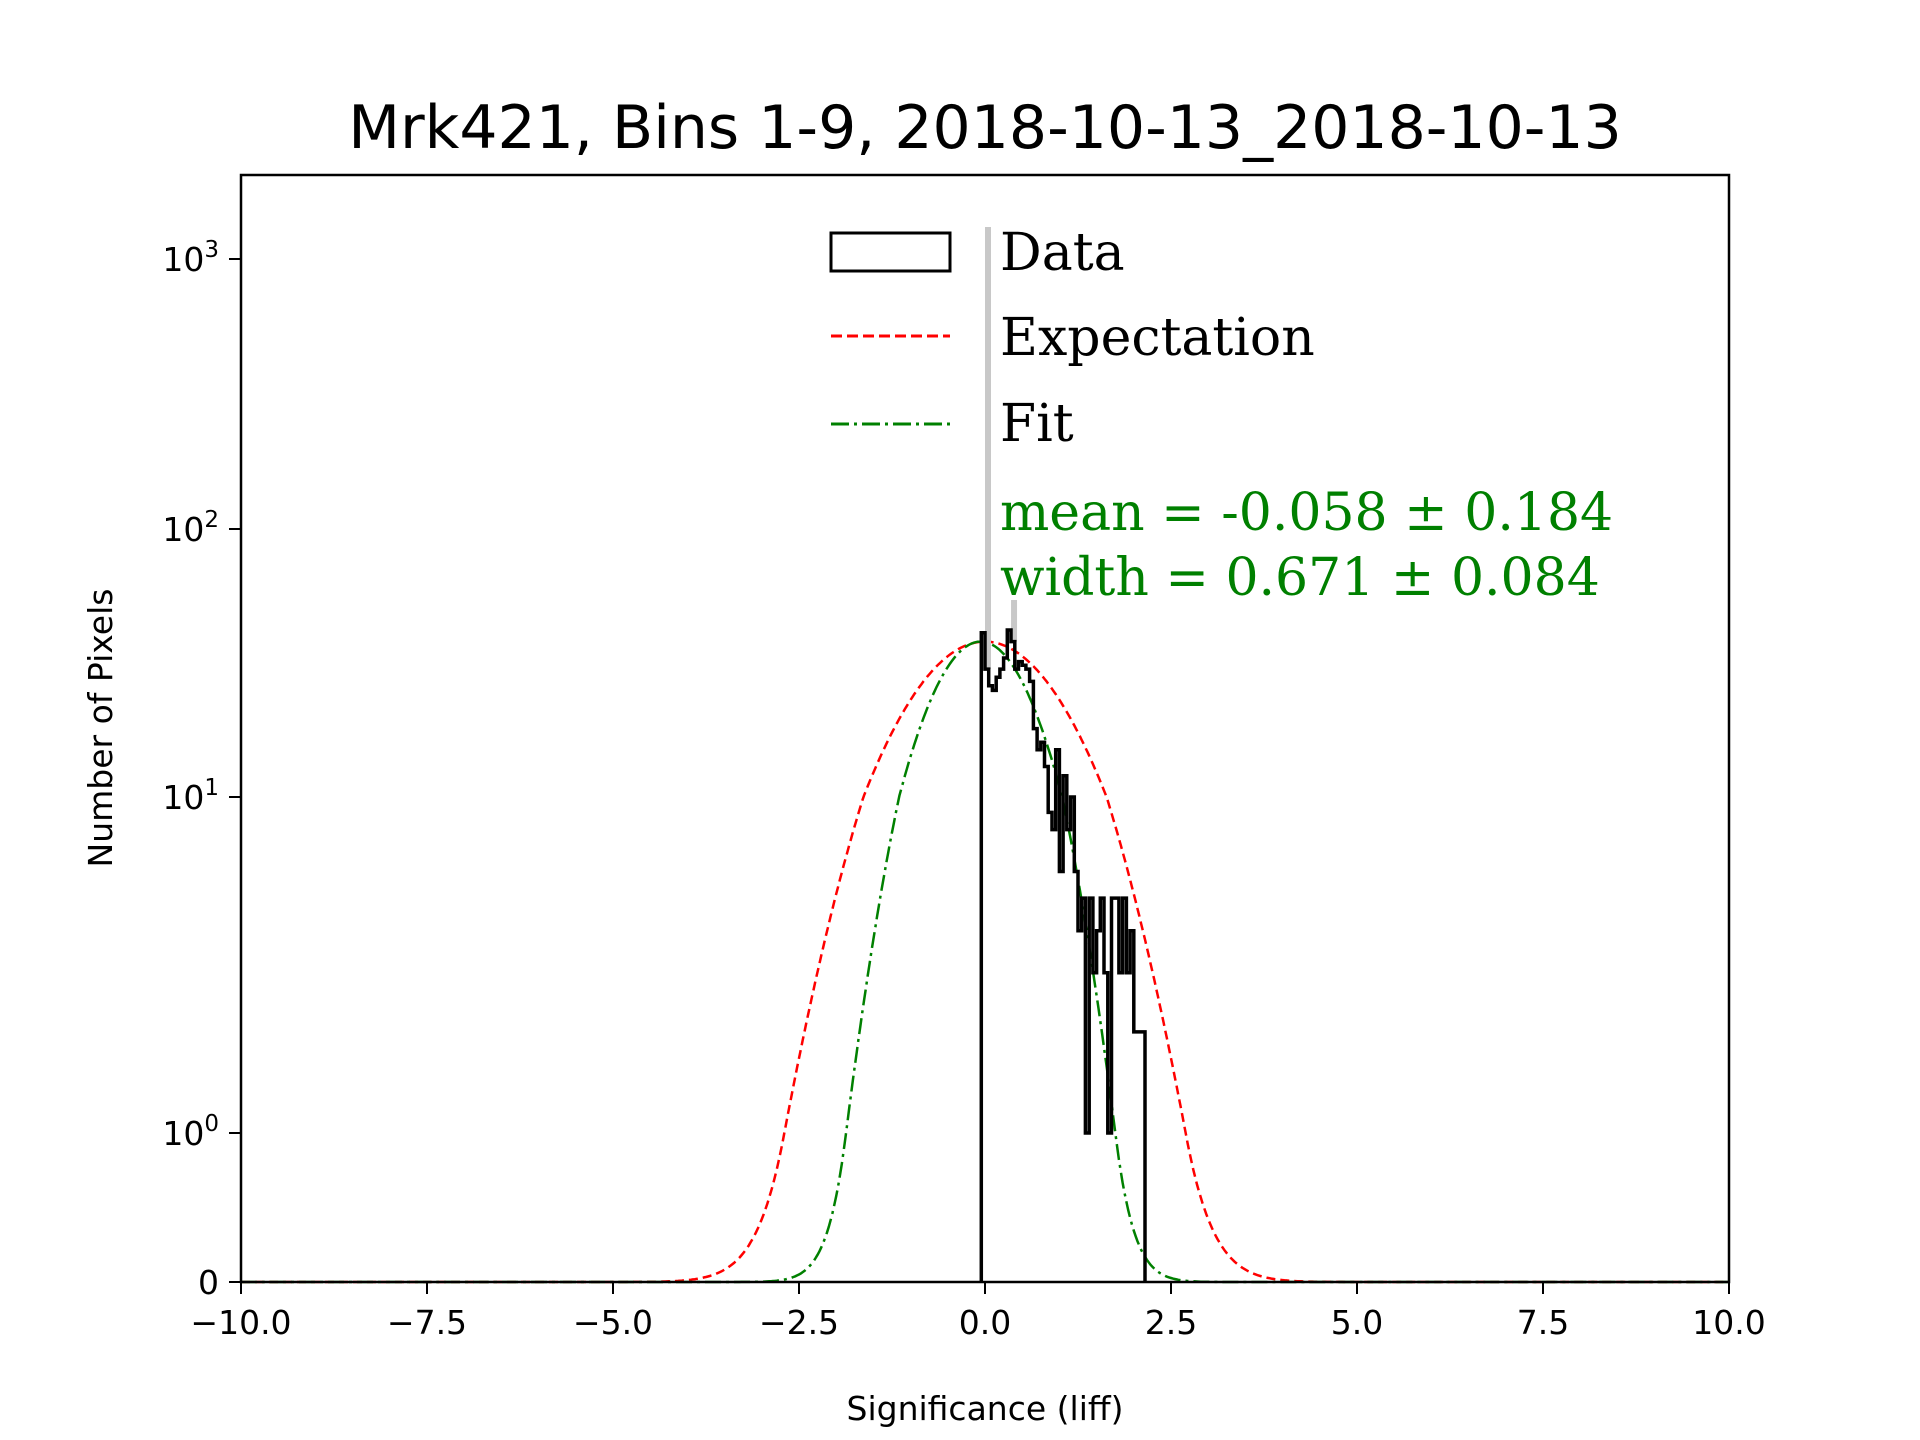 This screenshot has height=1440, width=1920. Describe the element at coordinates (890, 252) in the screenshot. I see `legend-data-swatch` at that location.